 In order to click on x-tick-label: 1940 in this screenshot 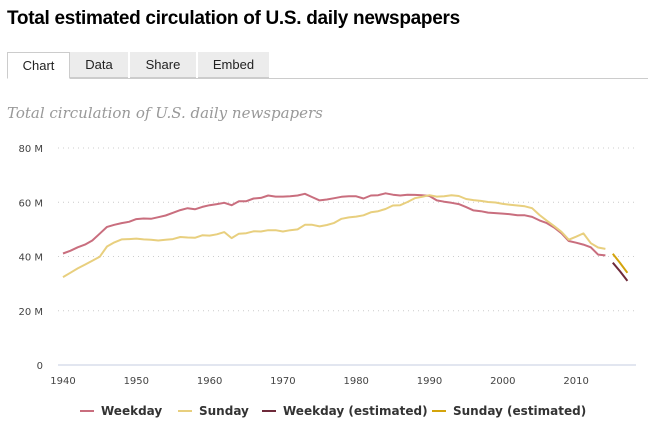, I will do `click(62, 381)`.